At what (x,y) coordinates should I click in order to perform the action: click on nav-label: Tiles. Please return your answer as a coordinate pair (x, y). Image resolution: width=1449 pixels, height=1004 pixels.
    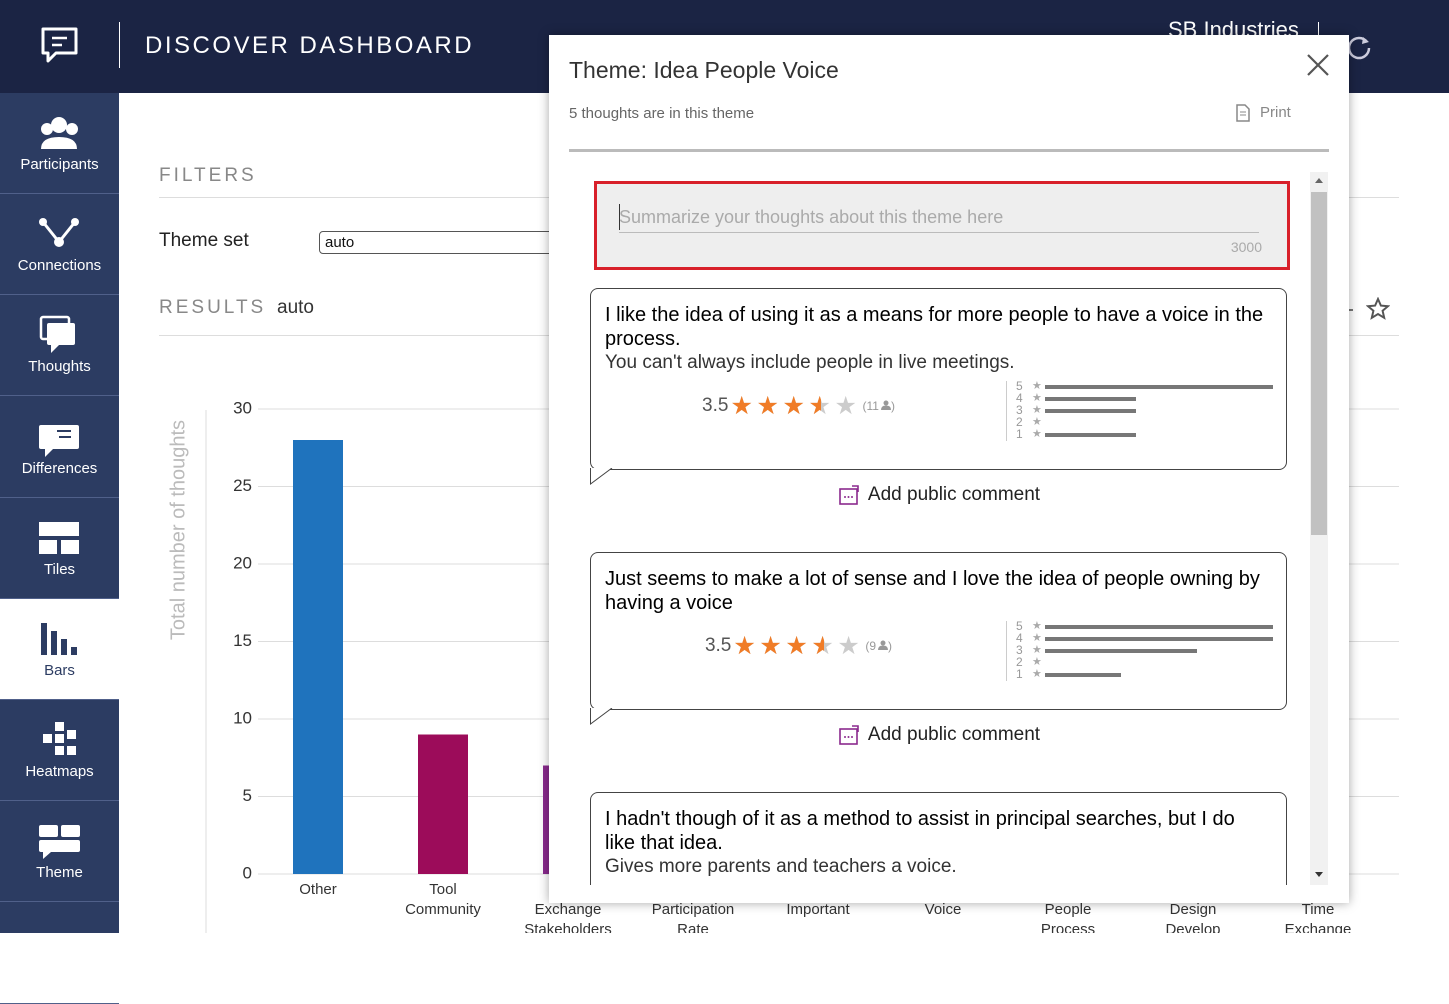
    Looking at the image, I should click on (59, 569).